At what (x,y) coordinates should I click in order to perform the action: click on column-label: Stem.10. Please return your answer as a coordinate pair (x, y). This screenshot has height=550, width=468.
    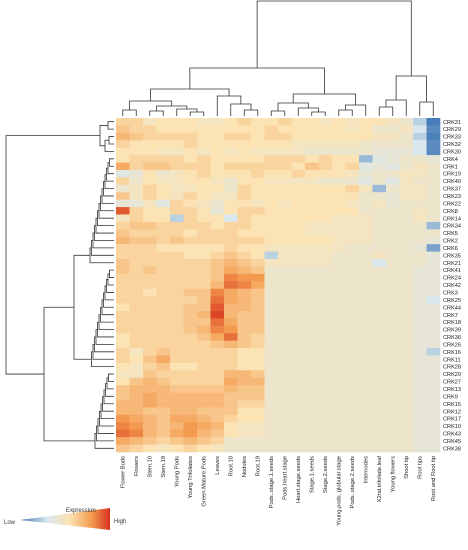
    Looking at the image, I should click on (150, 467).